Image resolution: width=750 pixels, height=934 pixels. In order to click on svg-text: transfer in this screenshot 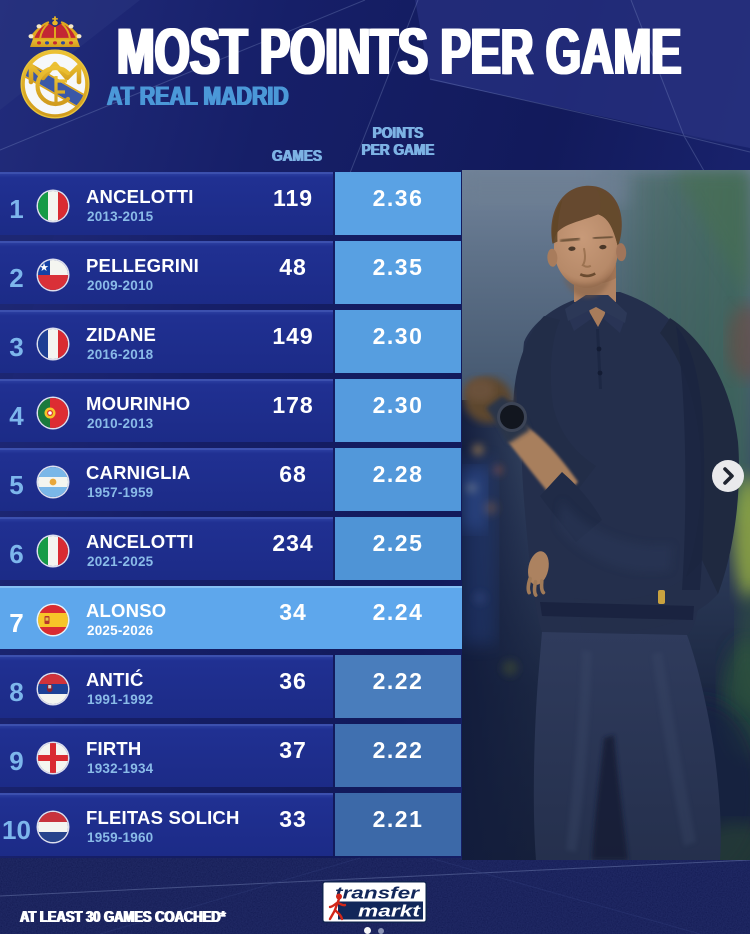, I will do `click(378, 893)`.